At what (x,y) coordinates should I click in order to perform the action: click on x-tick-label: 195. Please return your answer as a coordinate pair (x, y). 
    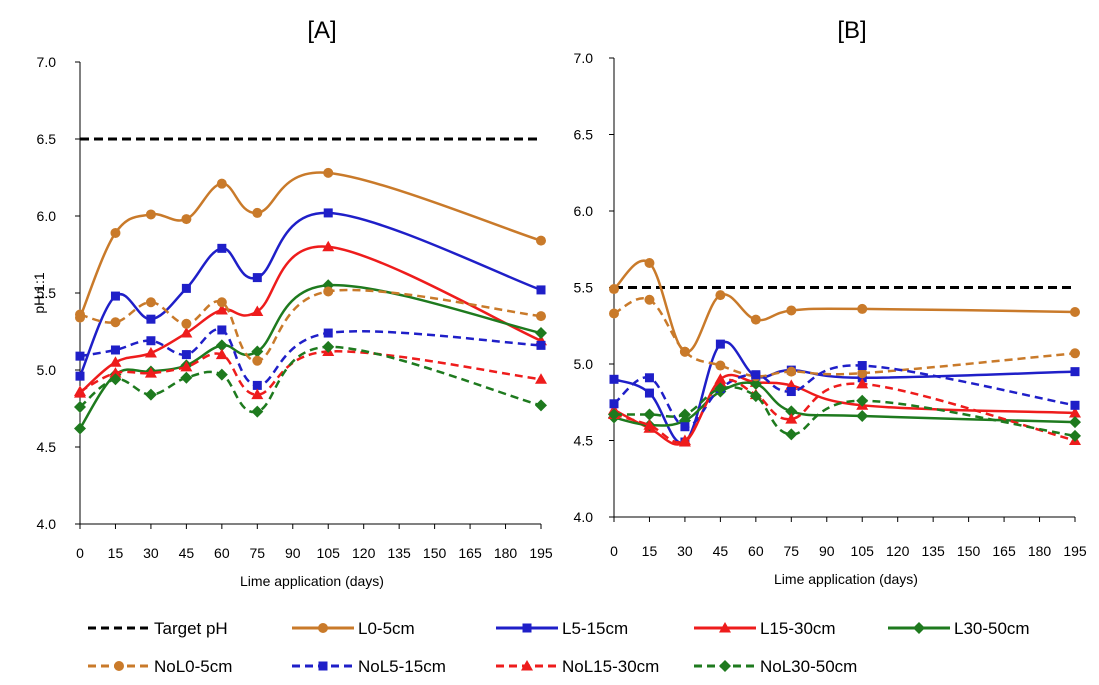
    Looking at the image, I should click on (1075, 551).